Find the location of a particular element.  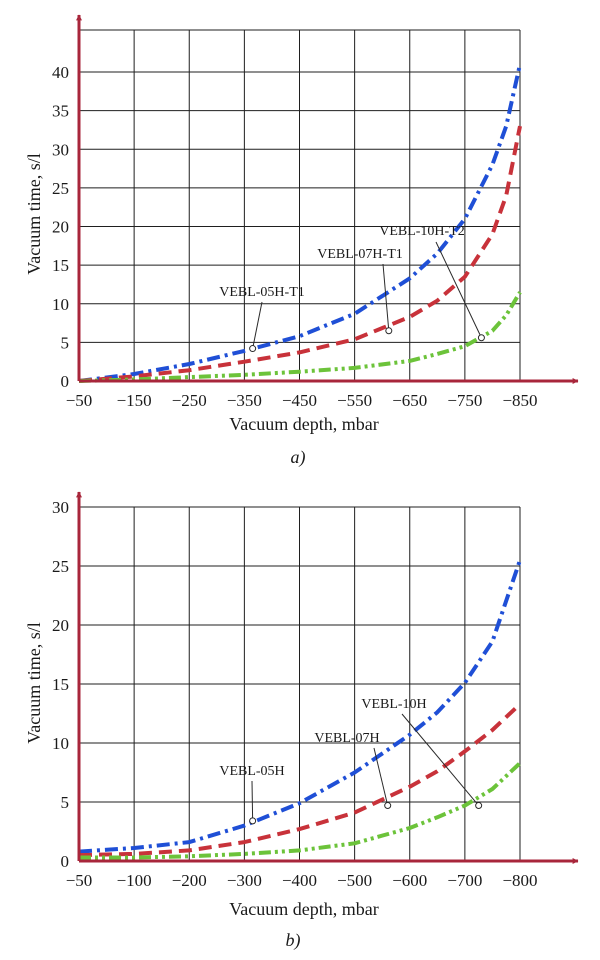

series-line-vebl-10h-t2 is located at coordinates (300, 337).